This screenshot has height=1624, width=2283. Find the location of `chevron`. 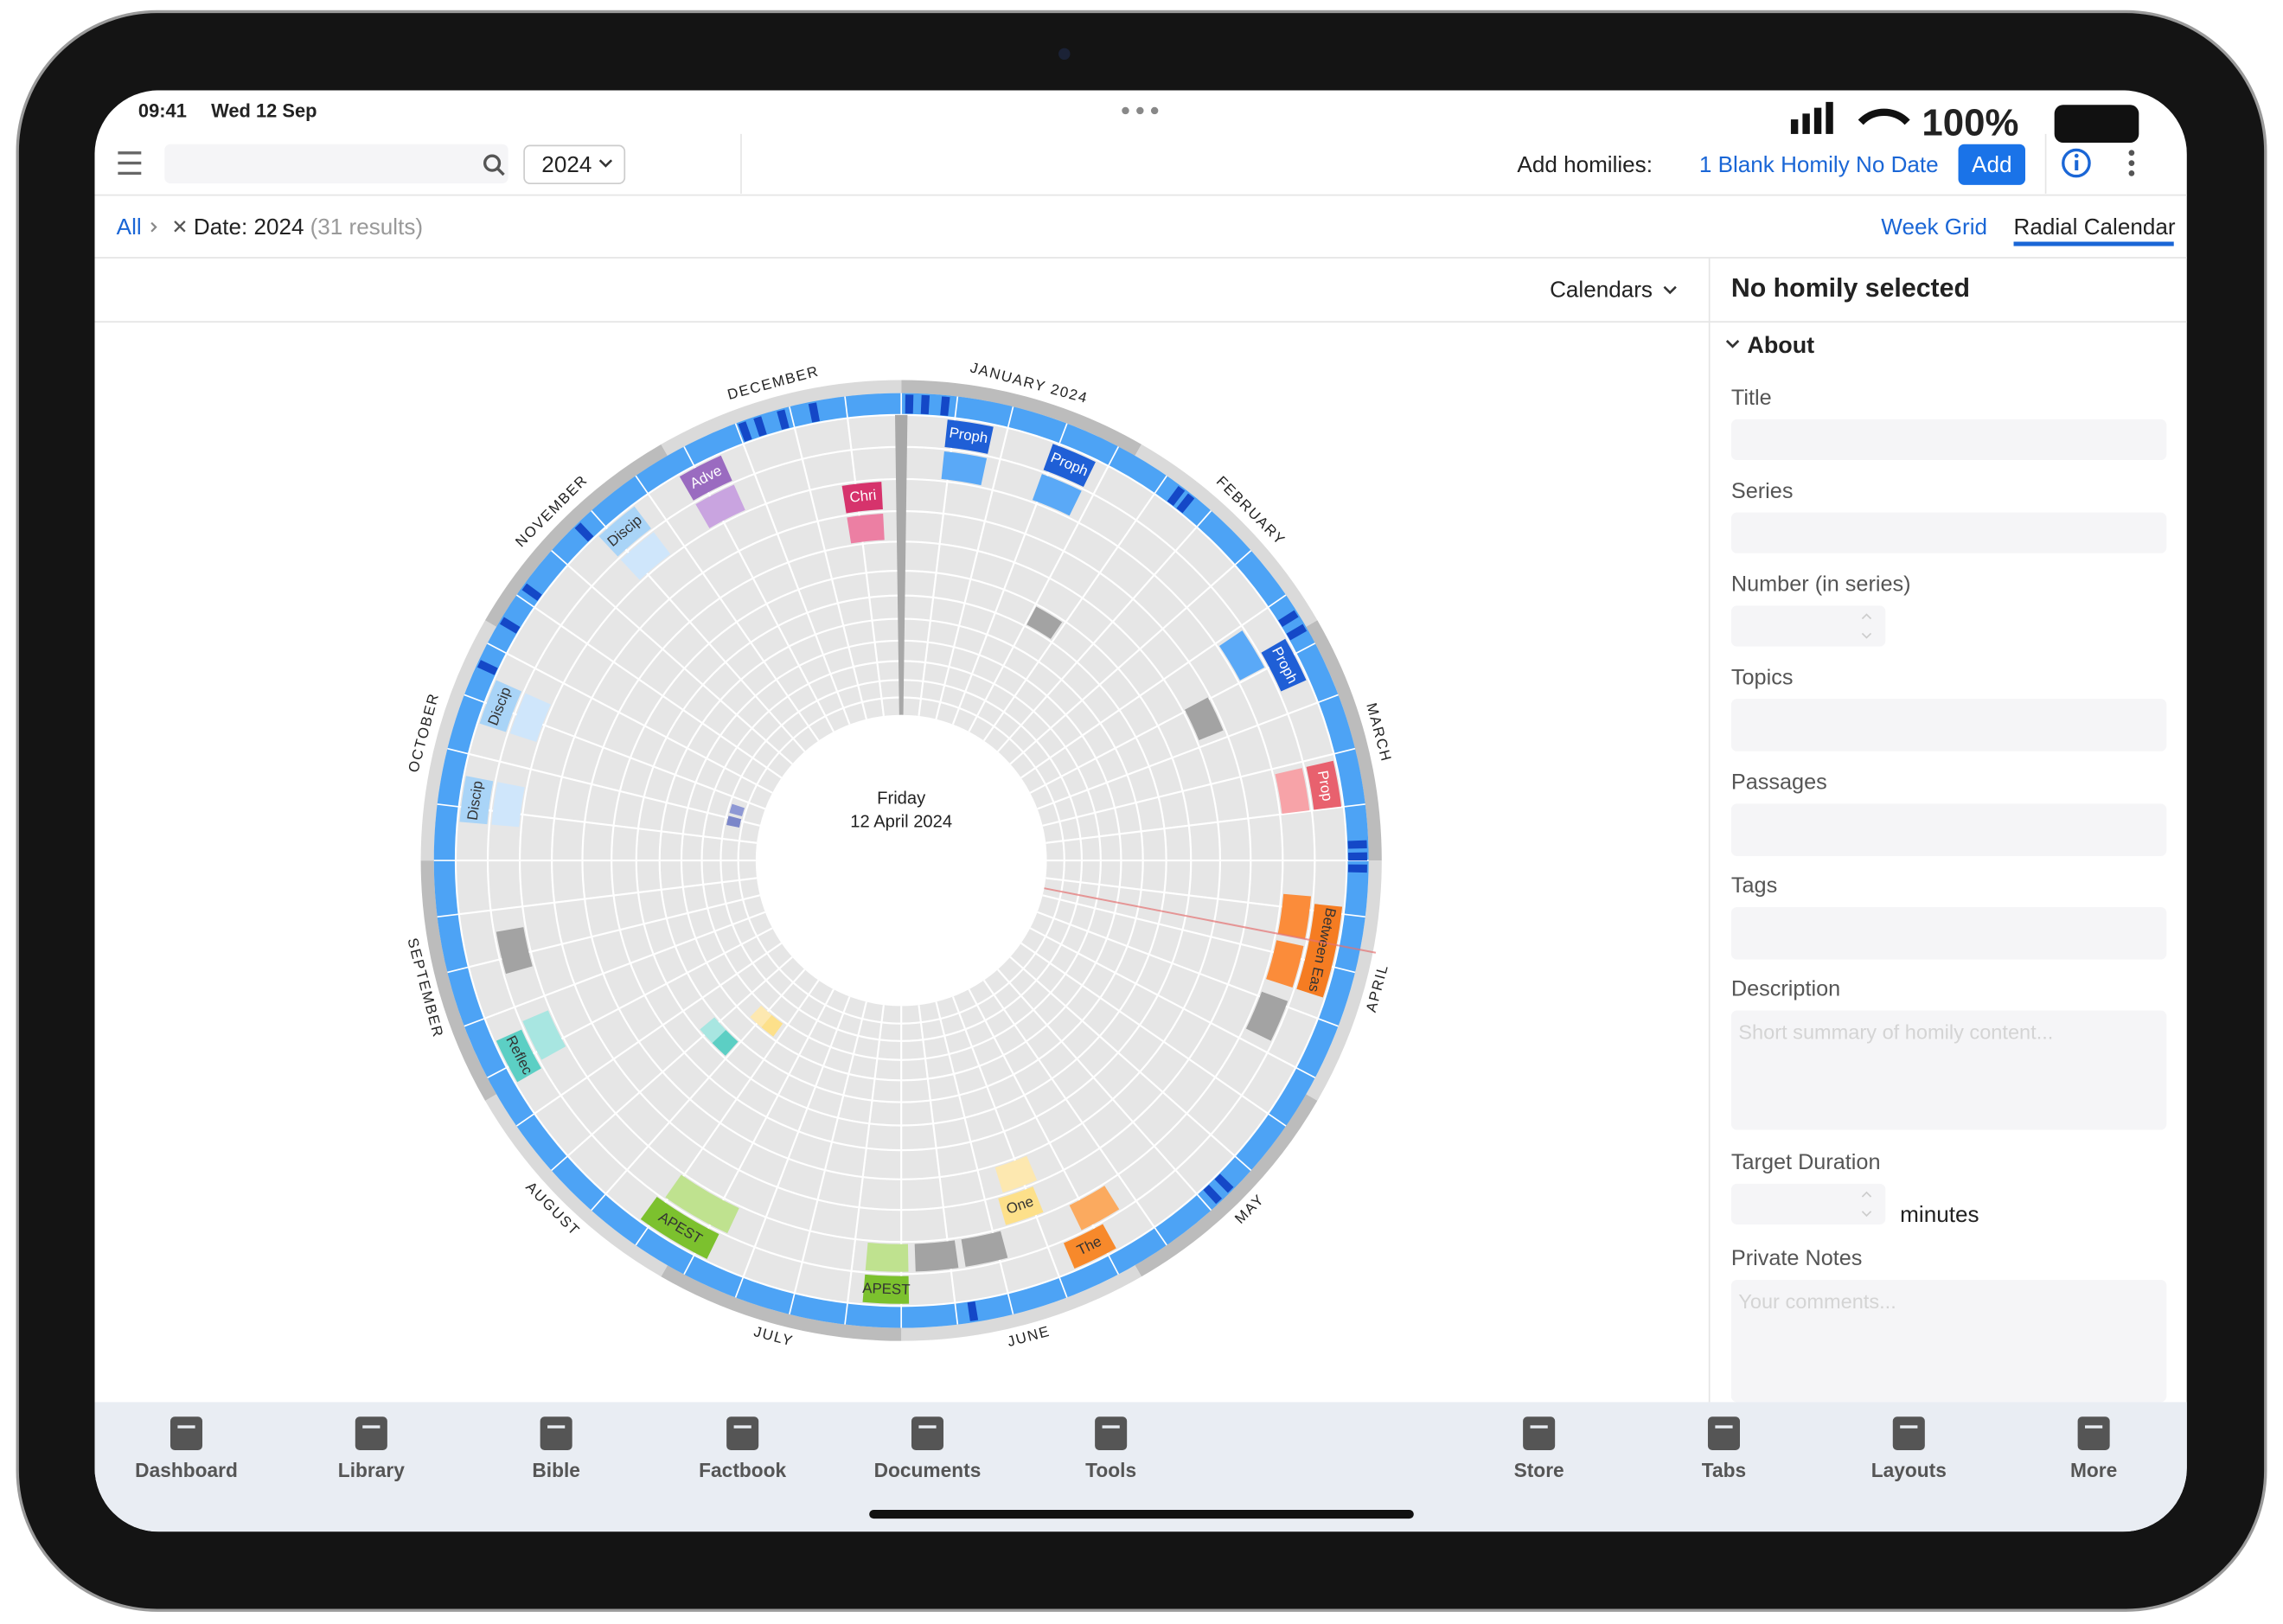

chevron is located at coordinates (1732, 344).